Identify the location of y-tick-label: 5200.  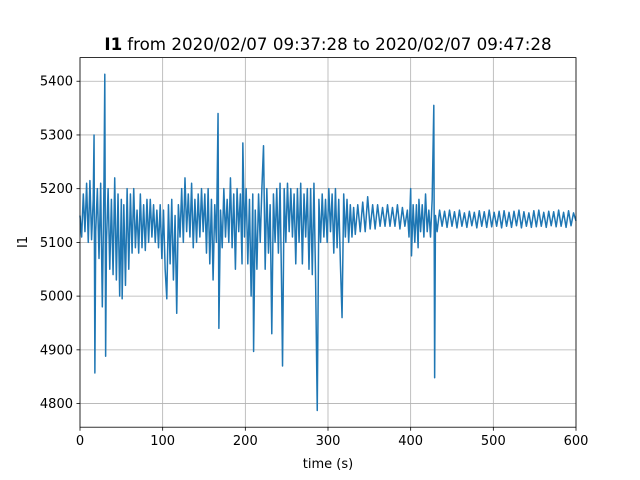
(56, 189).